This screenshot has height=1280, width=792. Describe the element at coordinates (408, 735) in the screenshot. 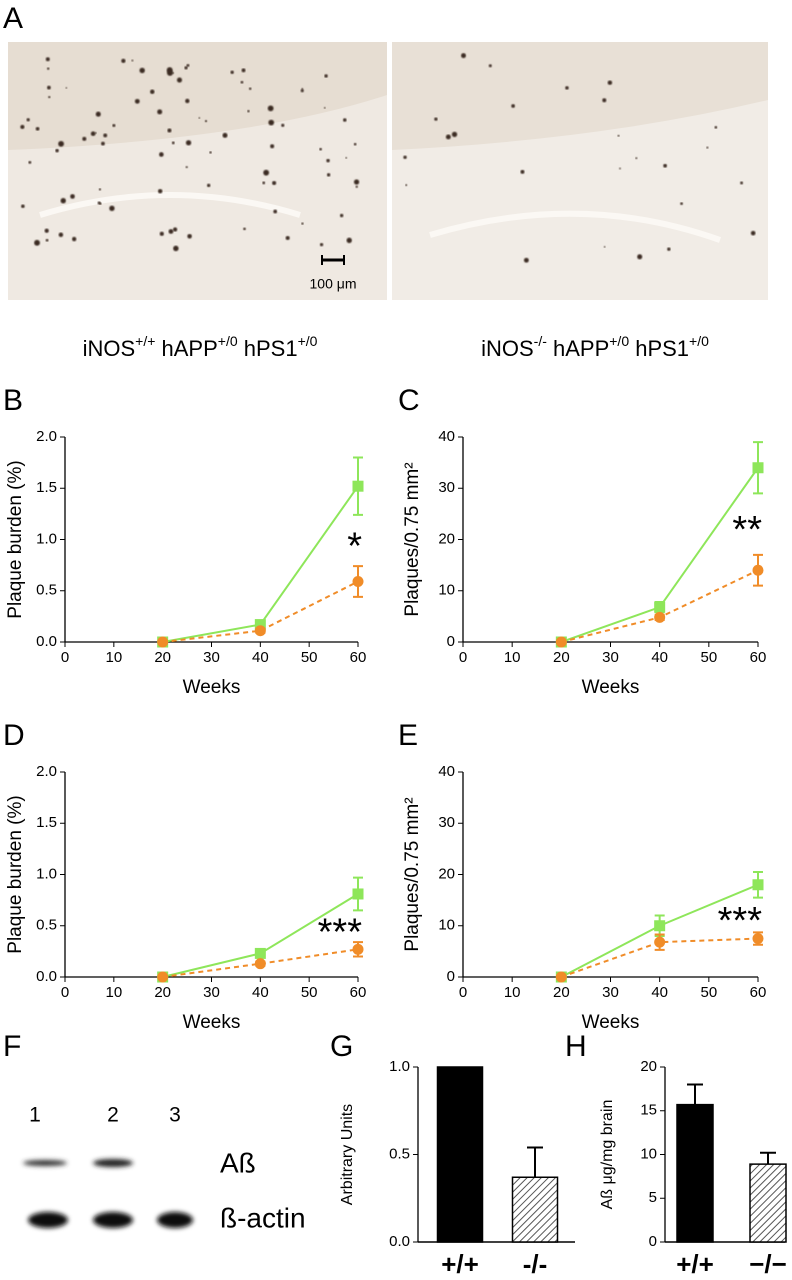

I see `panel-letter: E` at that location.